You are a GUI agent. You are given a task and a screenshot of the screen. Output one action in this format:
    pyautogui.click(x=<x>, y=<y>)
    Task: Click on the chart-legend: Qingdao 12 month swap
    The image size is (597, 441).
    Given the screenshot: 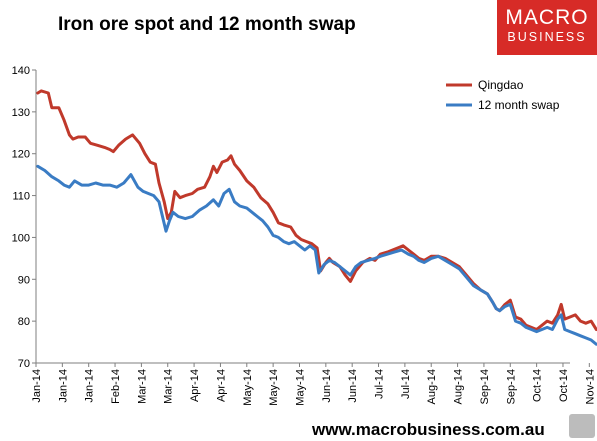 What is the action you would take?
    pyautogui.click(x=503, y=95)
    